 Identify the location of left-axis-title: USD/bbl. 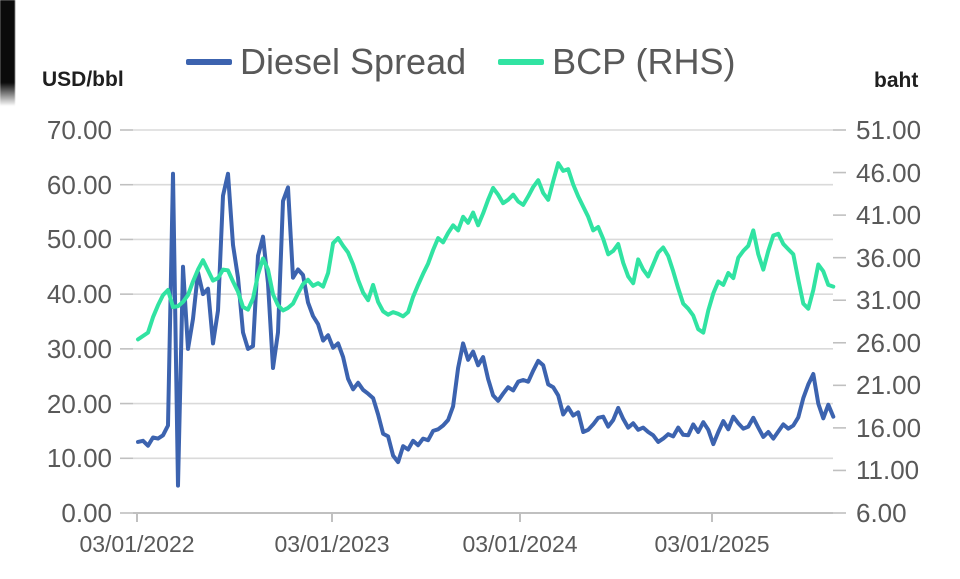
(83, 79).